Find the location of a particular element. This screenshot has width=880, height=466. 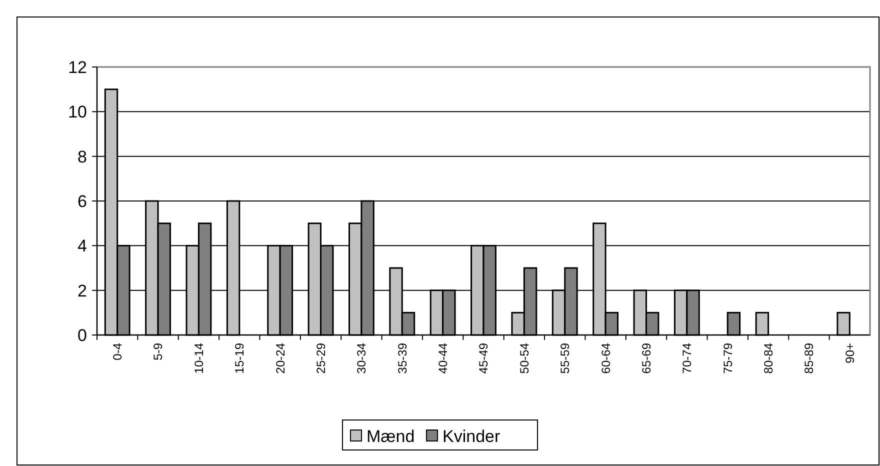

x-tick-label: 65-69 is located at coordinates (646, 358).